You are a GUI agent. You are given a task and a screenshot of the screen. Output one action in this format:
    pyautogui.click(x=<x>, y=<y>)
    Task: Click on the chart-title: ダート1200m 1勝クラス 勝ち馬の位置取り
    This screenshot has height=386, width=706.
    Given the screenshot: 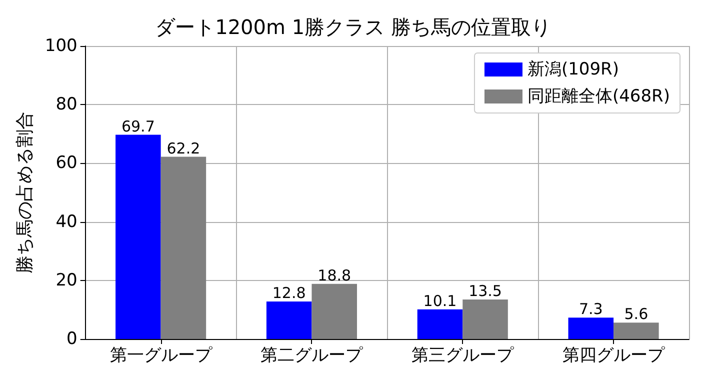 What is the action you would take?
    pyautogui.click(x=353, y=27)
    